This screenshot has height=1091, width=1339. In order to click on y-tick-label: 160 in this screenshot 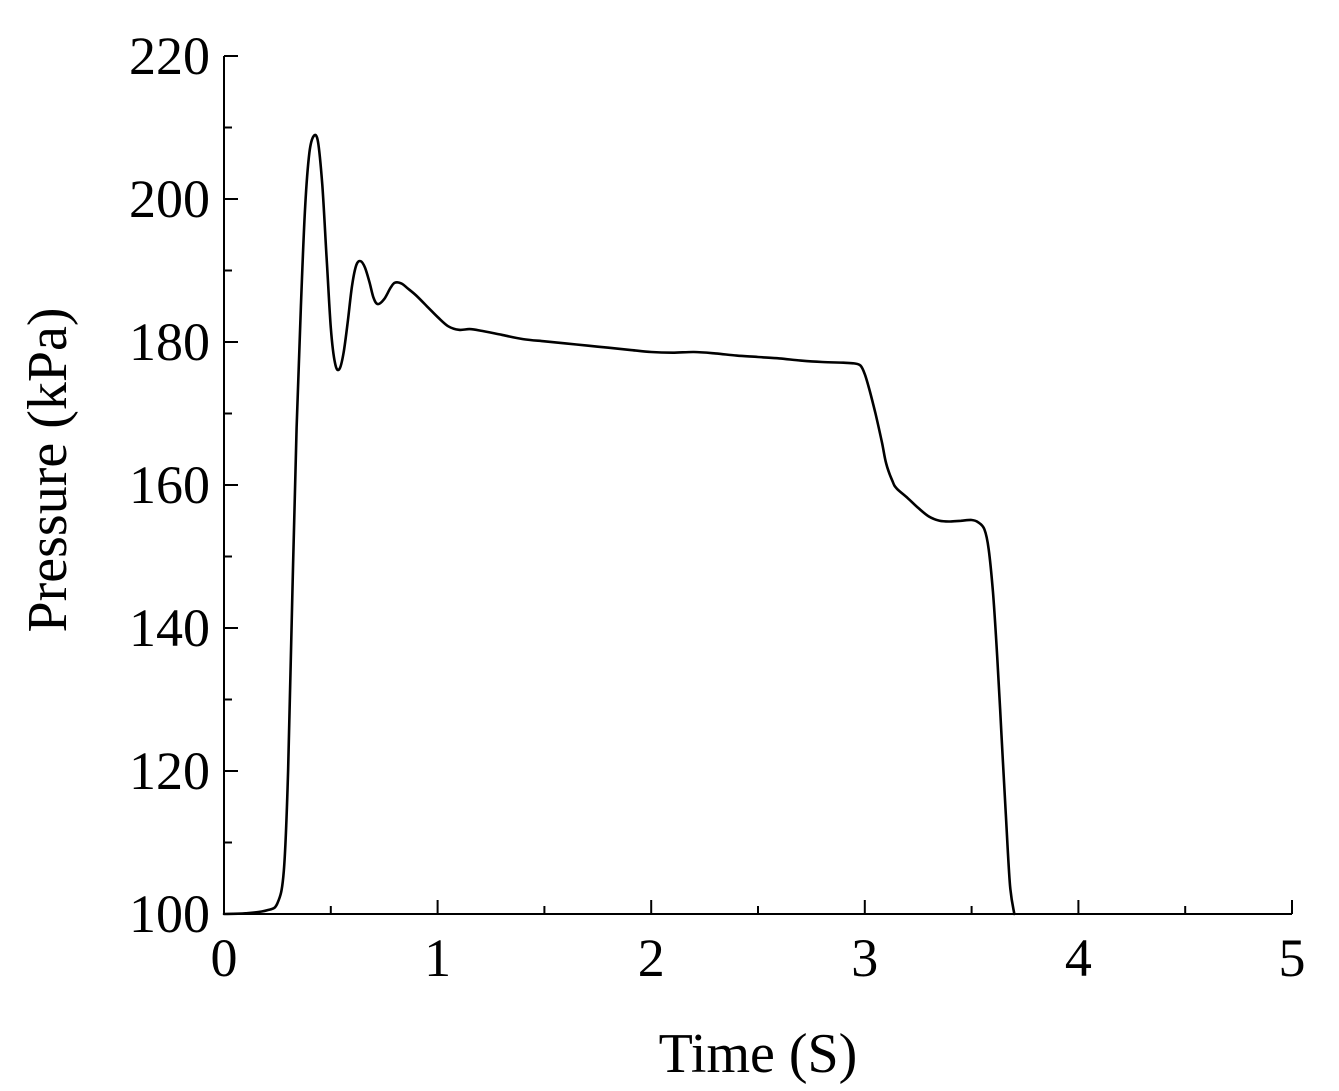, I will do `click(169, 485)`.